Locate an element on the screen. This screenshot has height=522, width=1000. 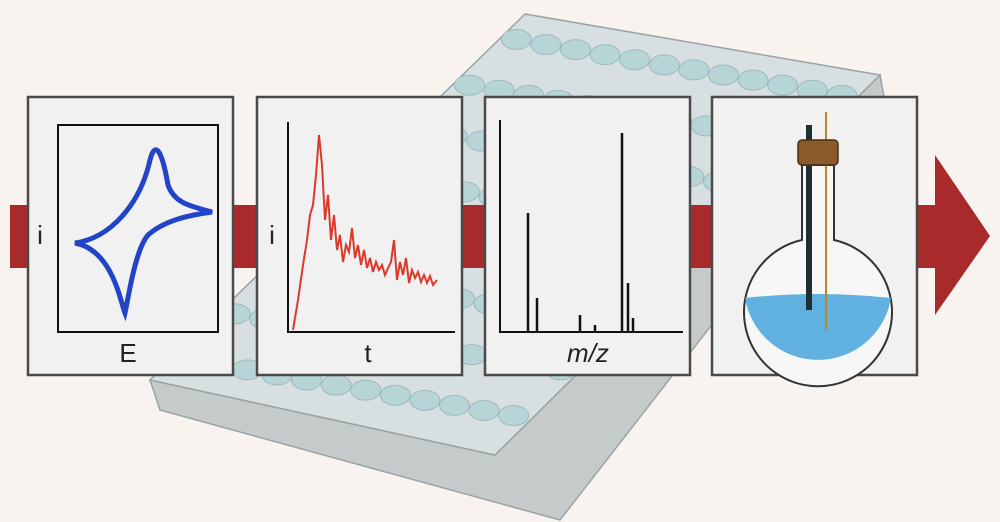
flask-panel is located at coordinates (814, 241).